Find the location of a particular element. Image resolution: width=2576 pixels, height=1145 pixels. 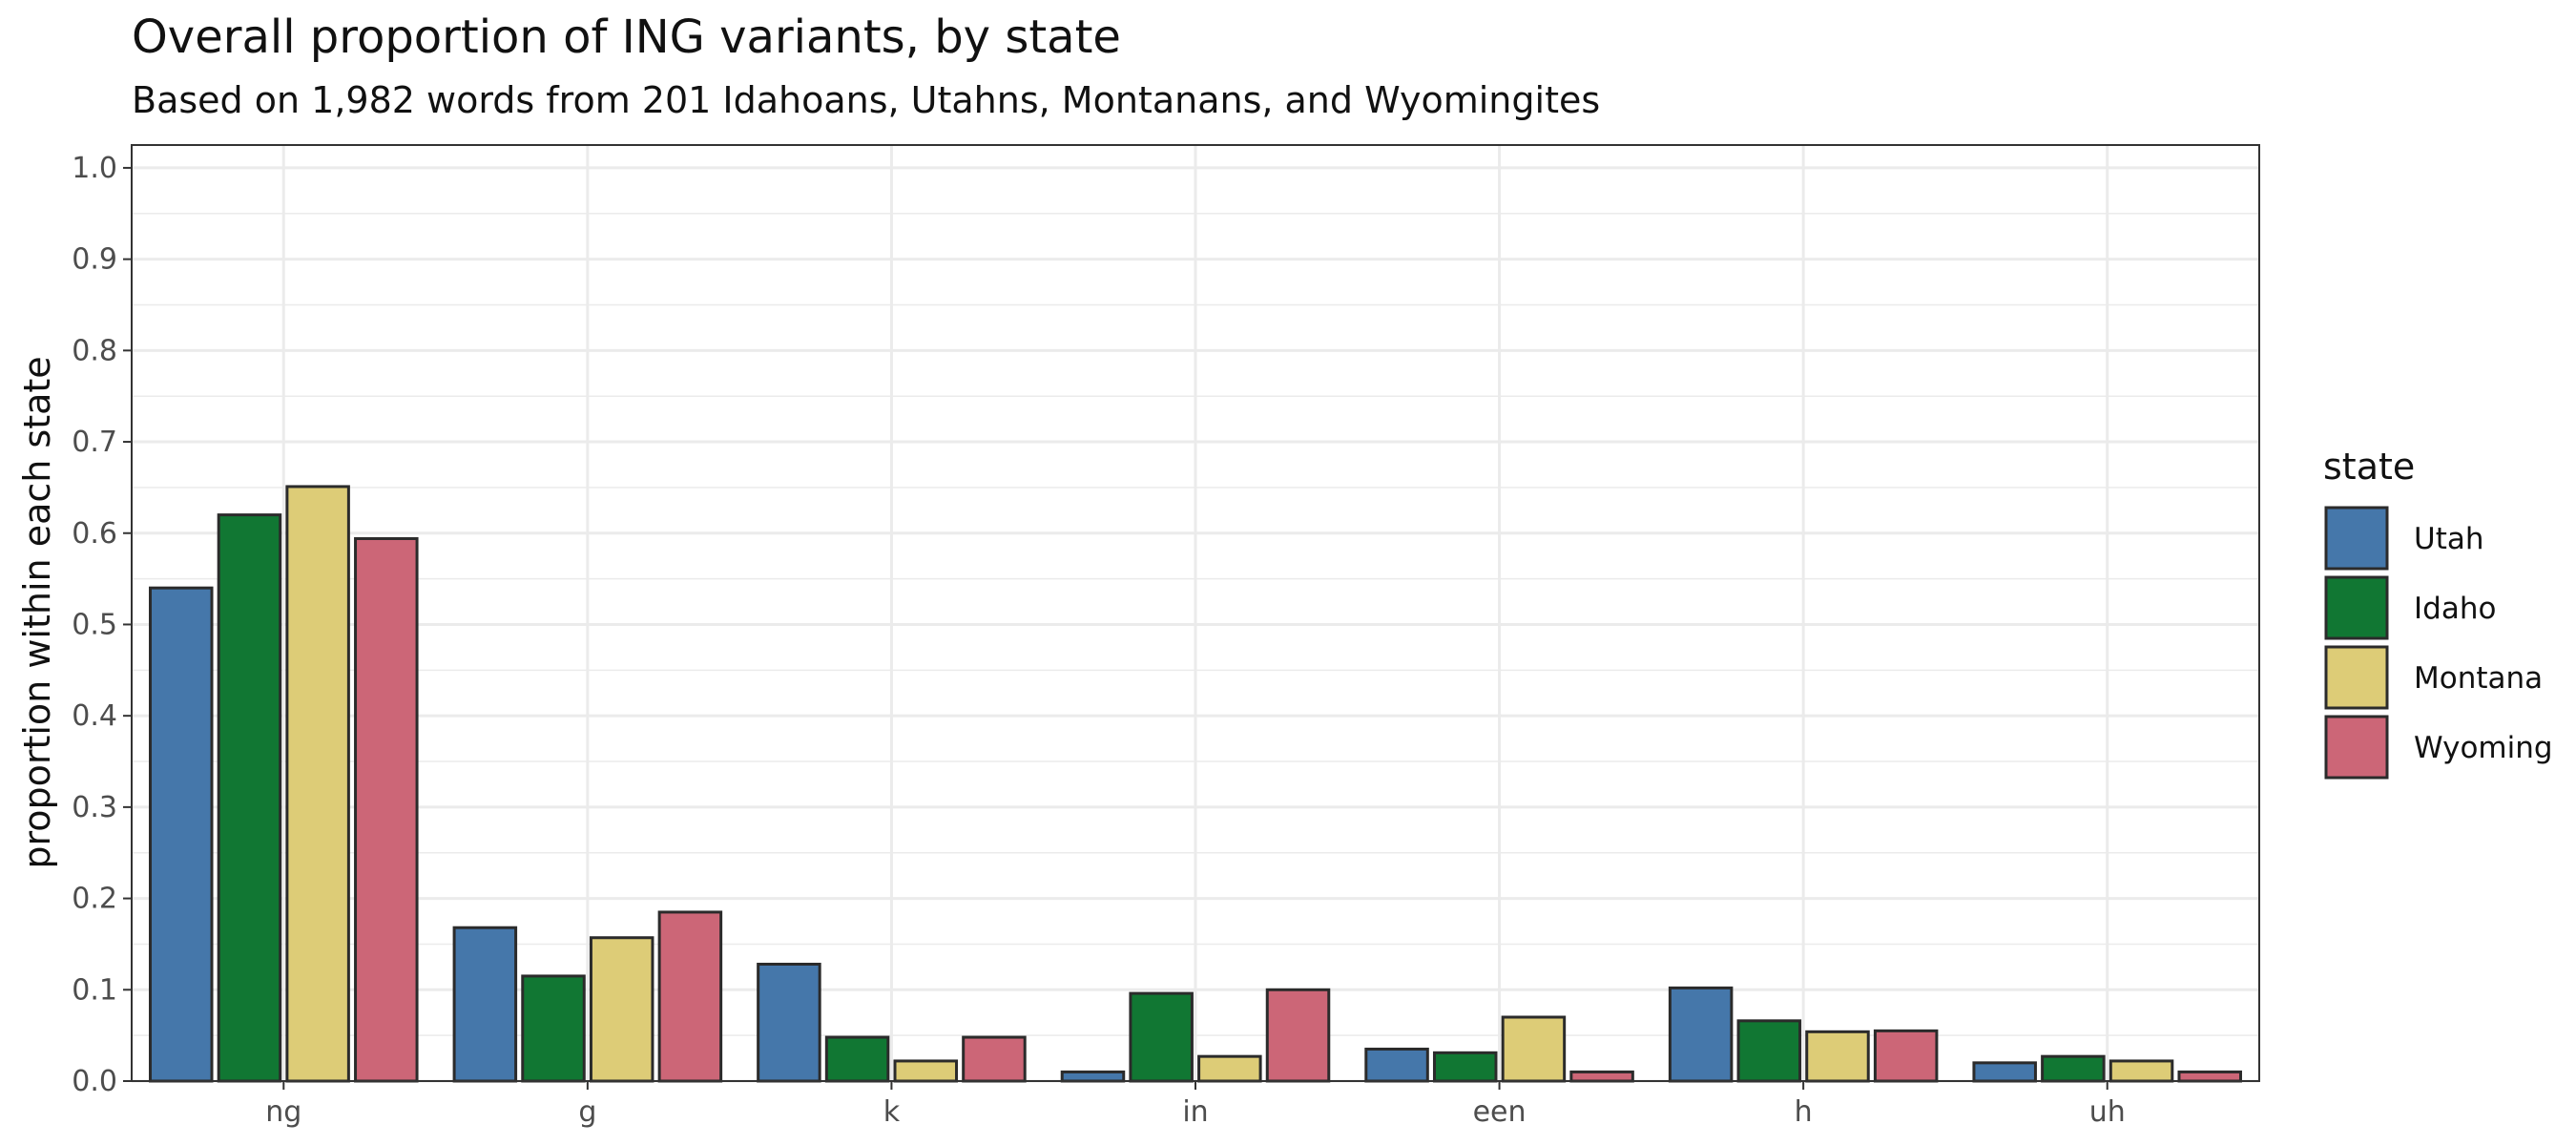

y-tick-label: 0.4 is located at coordinates (94, 716).